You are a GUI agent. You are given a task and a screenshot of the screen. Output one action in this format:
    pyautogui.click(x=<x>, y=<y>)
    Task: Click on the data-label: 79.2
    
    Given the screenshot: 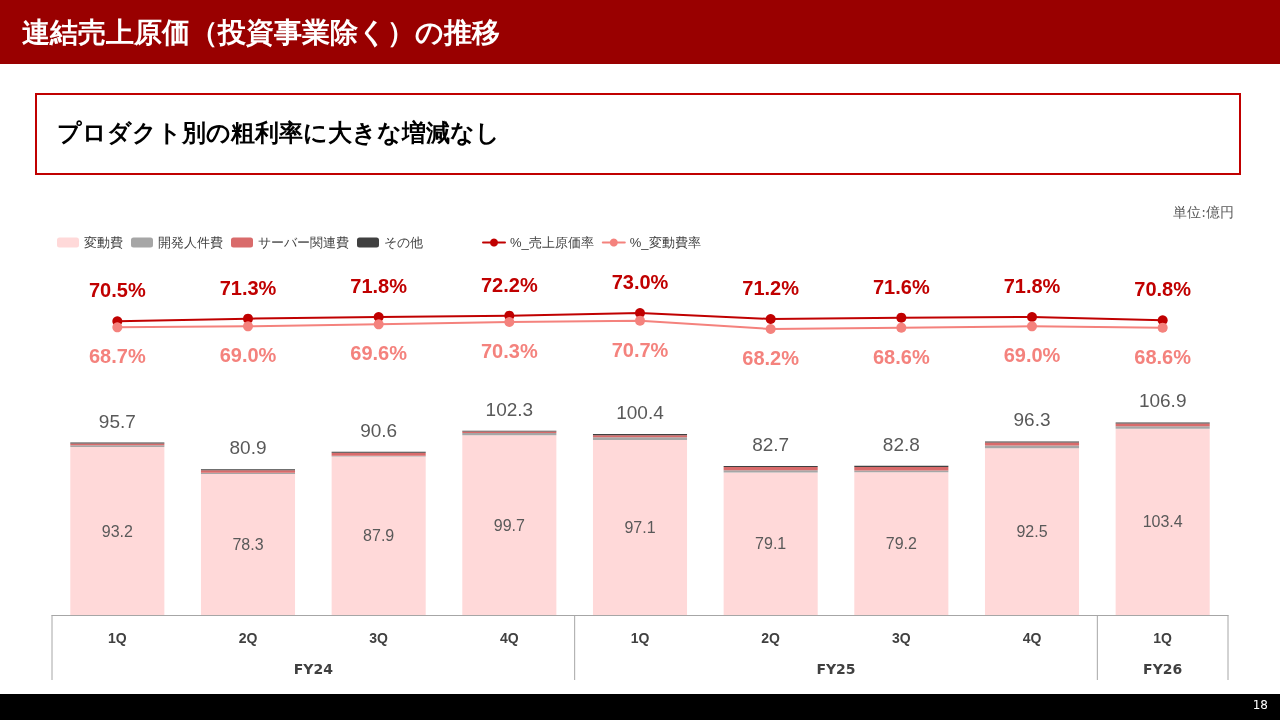 What is the action you would take?
    pyautogui.click(x=901, y=544)
    